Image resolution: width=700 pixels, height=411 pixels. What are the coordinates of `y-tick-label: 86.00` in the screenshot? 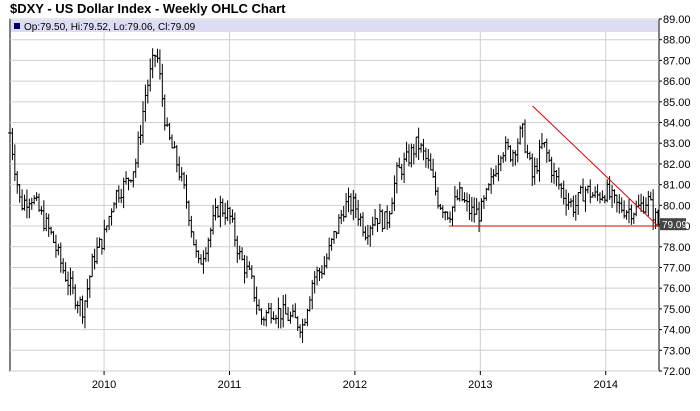 It's located at (677, 82).